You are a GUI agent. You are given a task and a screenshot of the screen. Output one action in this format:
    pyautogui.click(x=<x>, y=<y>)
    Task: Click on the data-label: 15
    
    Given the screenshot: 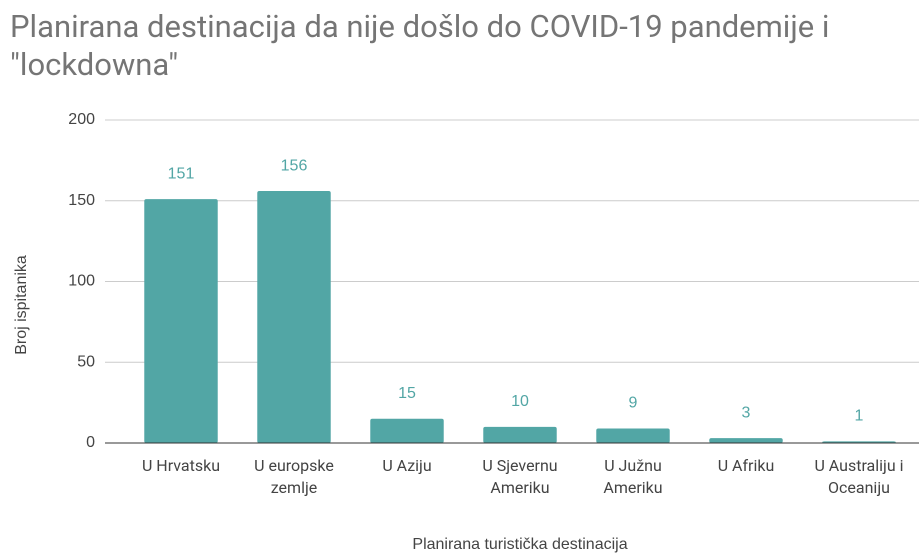 What is the action you would take?
    pyautogui.click(x=407, y=393)
    